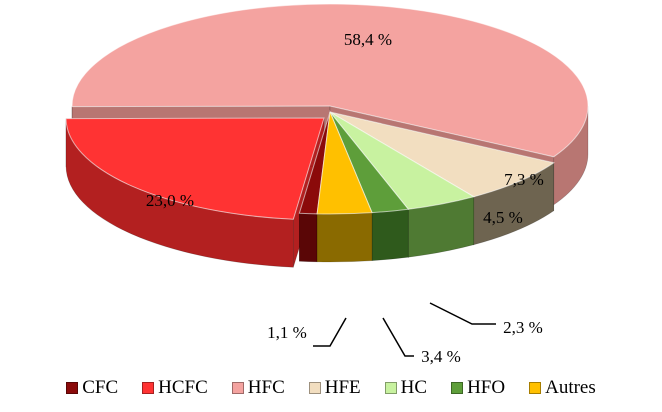  I want to click on legend-item-hfc: HFC, so click(258, 388).